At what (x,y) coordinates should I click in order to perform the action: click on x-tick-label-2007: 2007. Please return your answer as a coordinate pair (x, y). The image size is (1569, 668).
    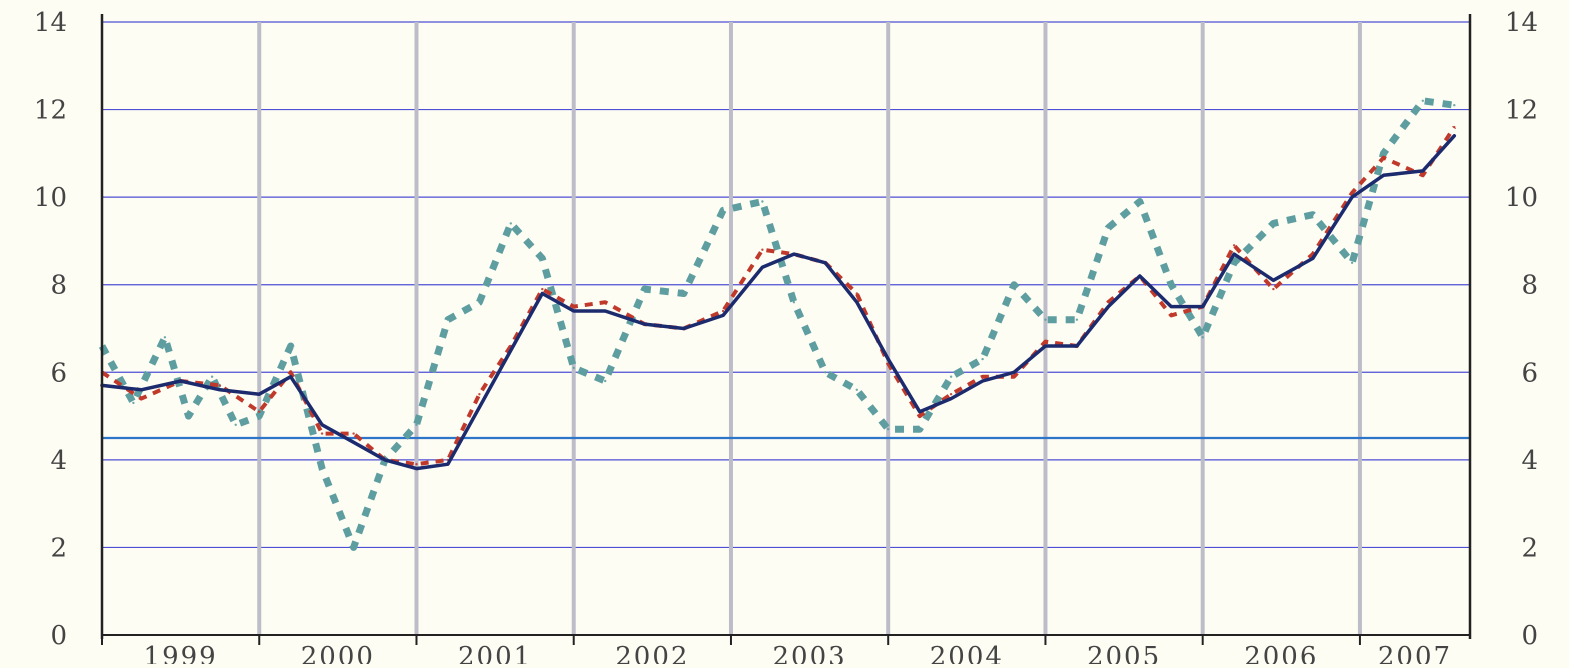
    Looking at the image, I should click on (1415, 653).